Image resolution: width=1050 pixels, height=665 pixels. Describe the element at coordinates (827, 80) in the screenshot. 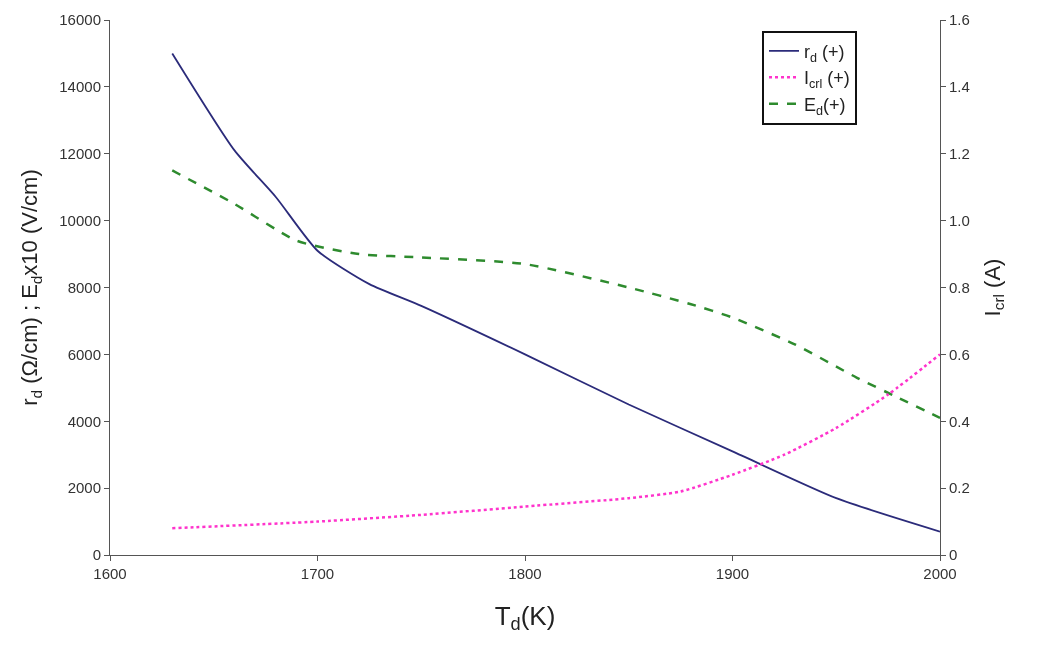

I see `legend-label: I$_{crl}$ (+)` at that location.